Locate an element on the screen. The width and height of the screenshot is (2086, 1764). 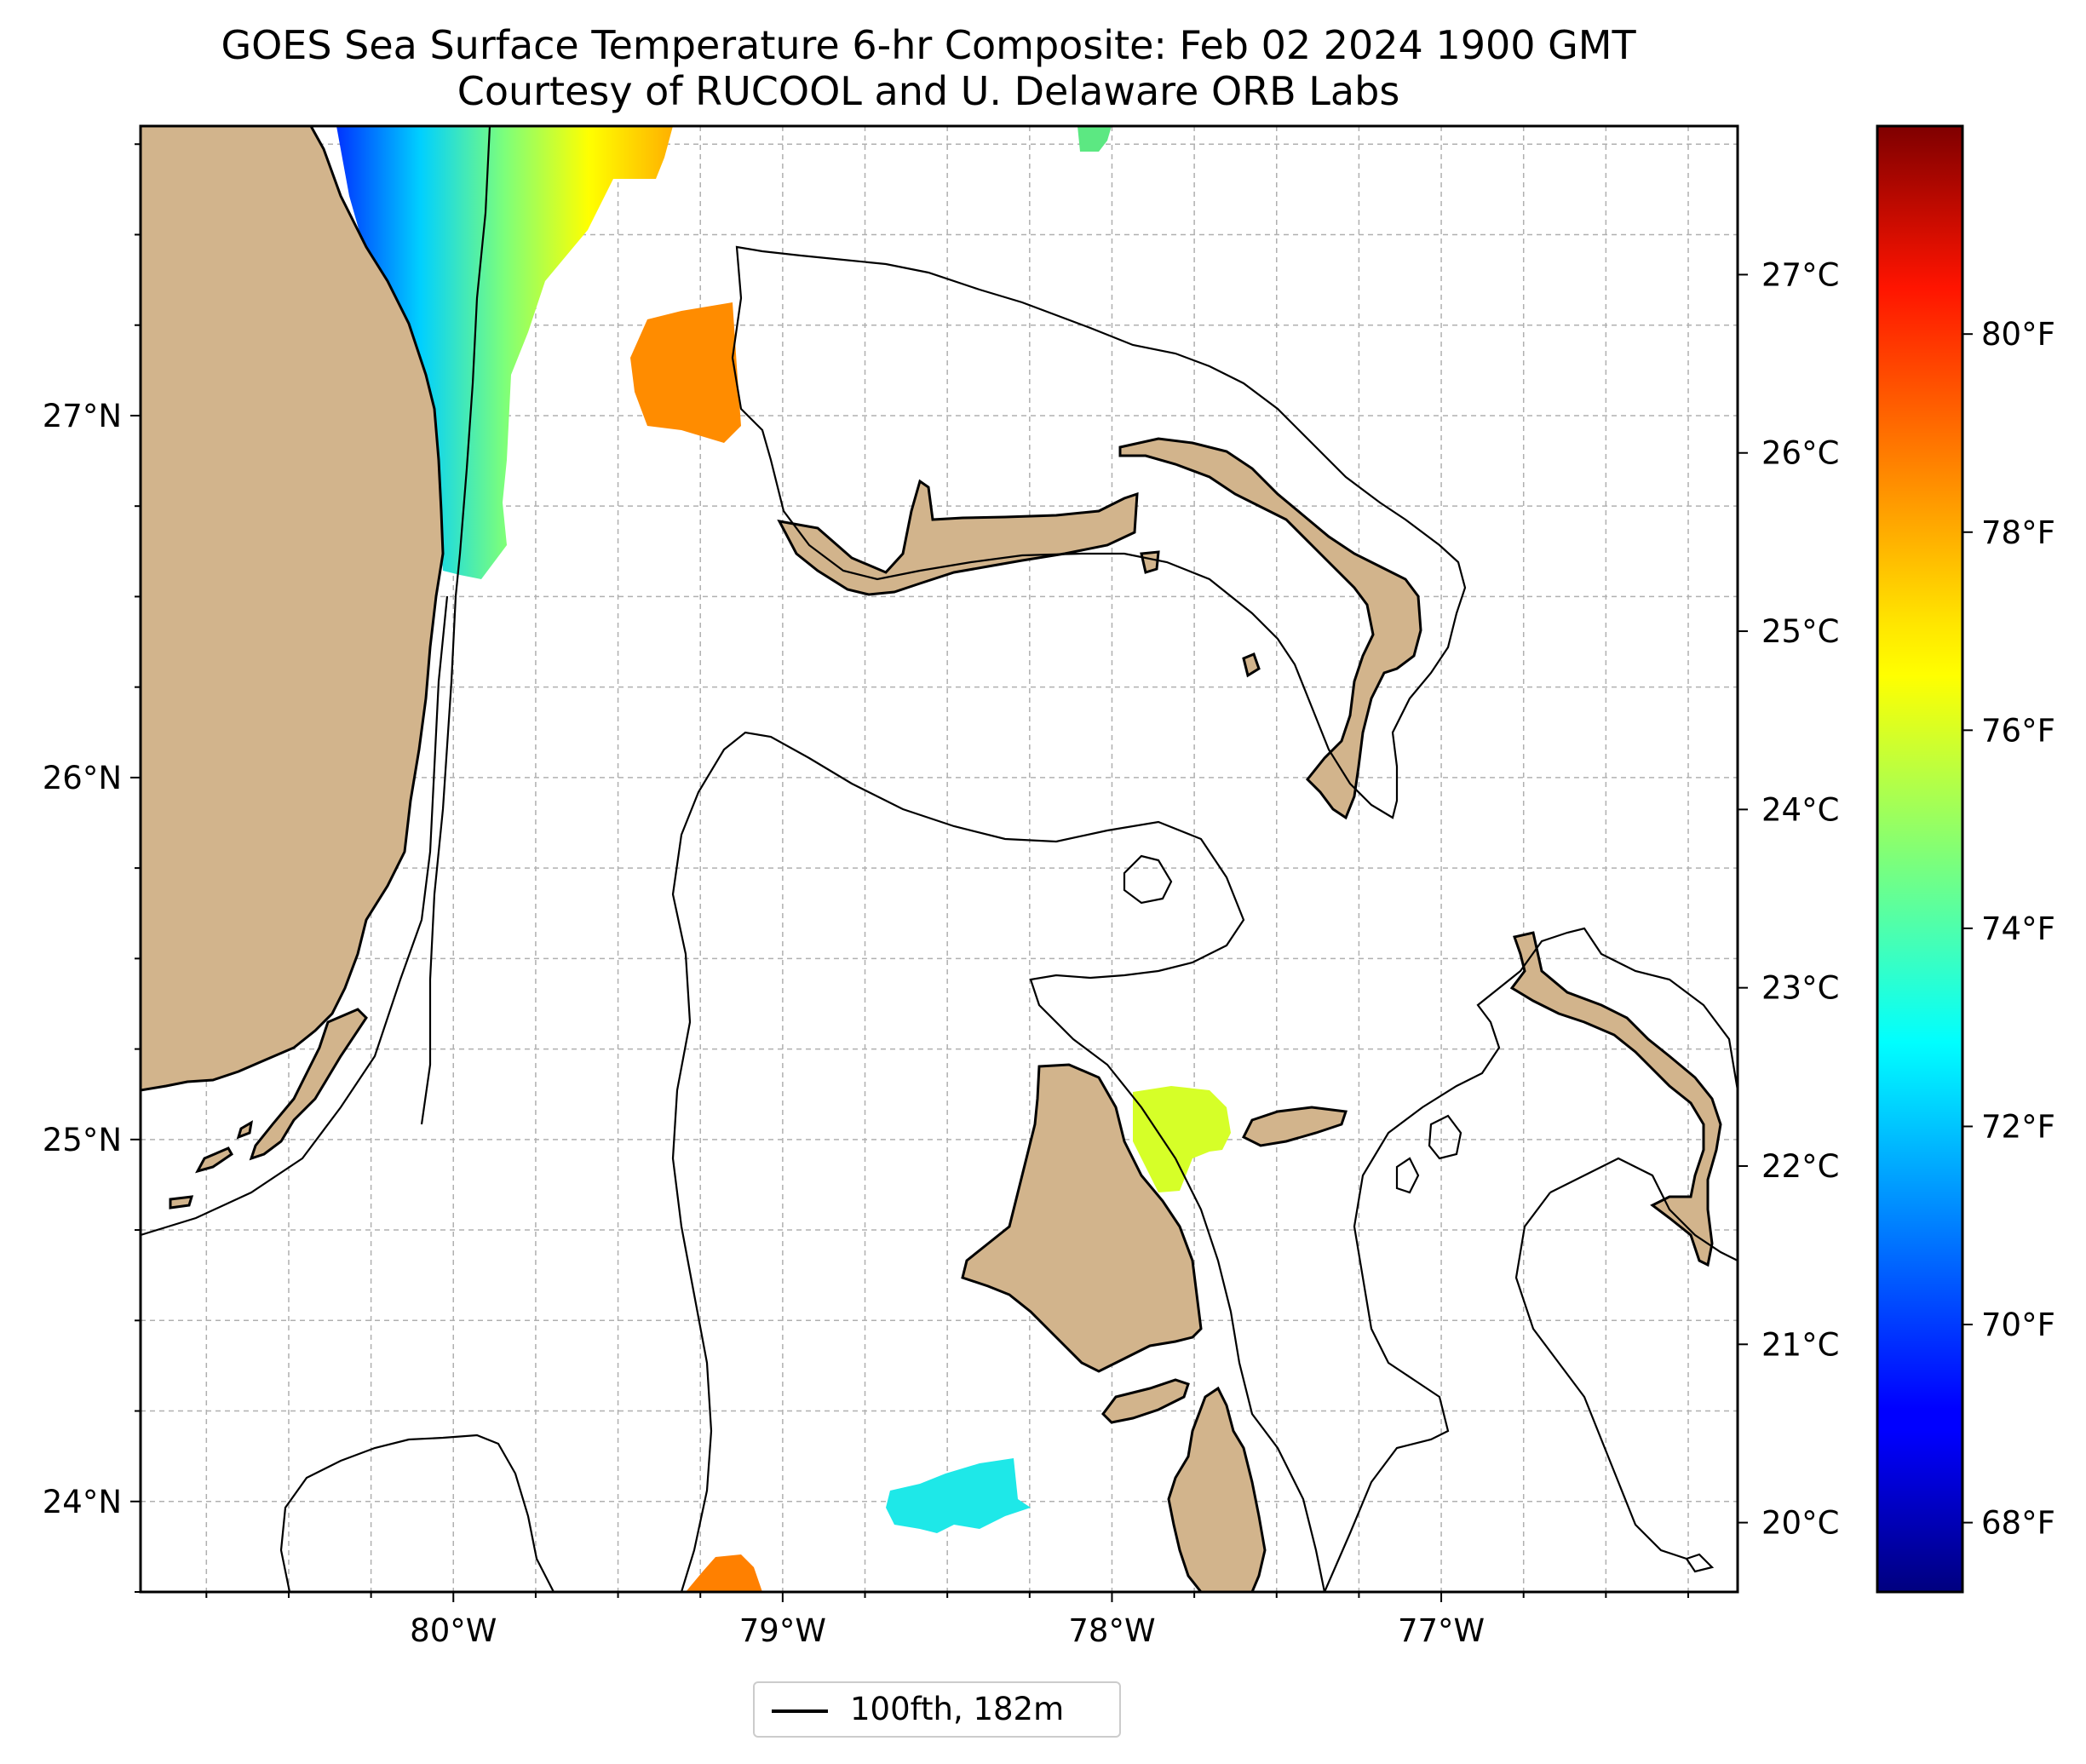
celsius-tick-label: 23°C is located at coordinates (1800, 988).